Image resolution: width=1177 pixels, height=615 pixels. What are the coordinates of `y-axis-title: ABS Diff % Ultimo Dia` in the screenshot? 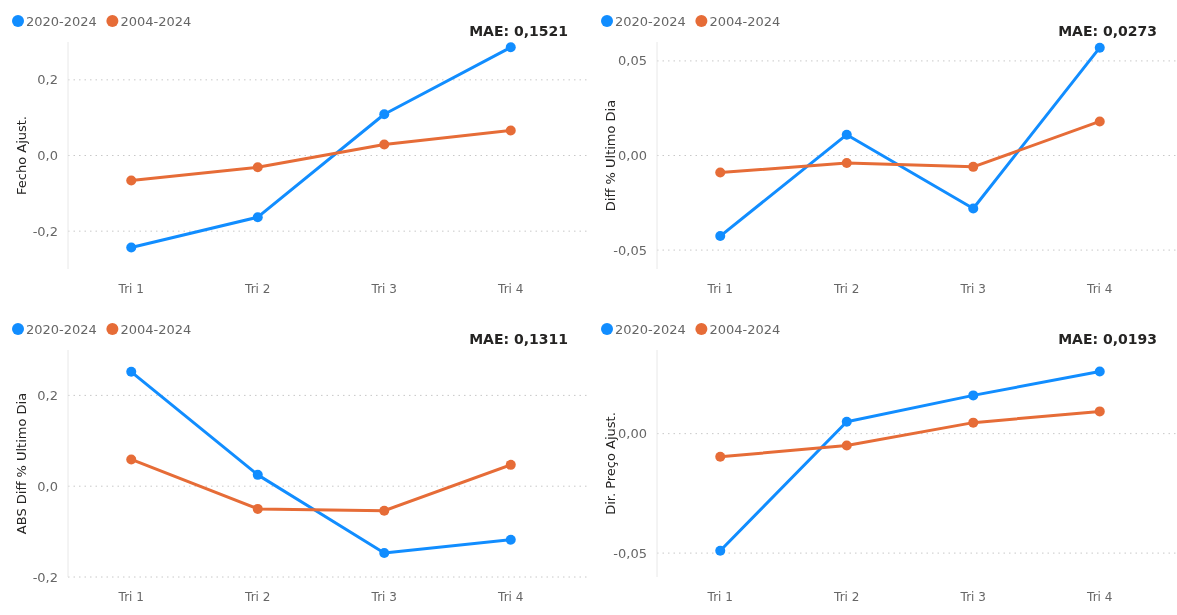 It's located at (21, 463).